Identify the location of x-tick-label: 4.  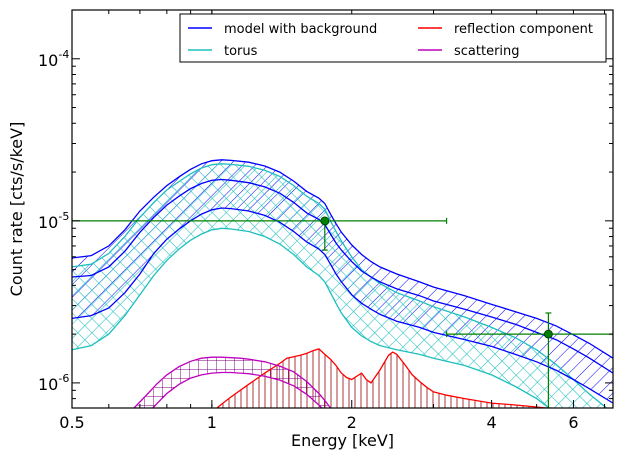
(492, 422).